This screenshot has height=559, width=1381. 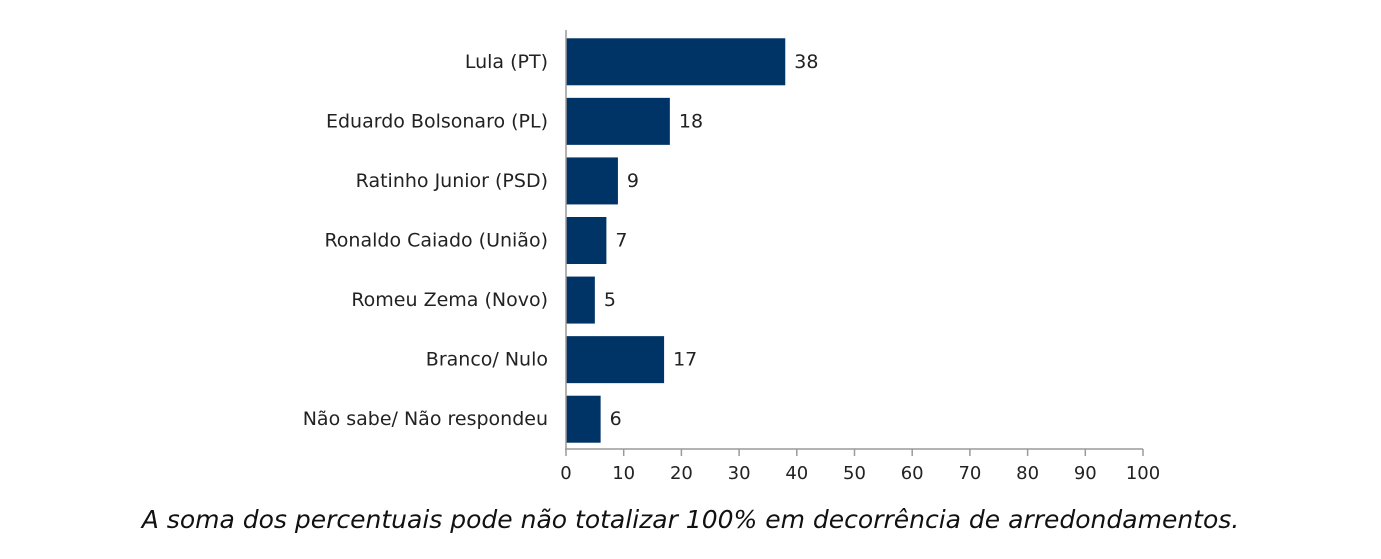 I want to click on data-label-eduardo-bolsonaro-pl: 18, so click(x=691, y=121).